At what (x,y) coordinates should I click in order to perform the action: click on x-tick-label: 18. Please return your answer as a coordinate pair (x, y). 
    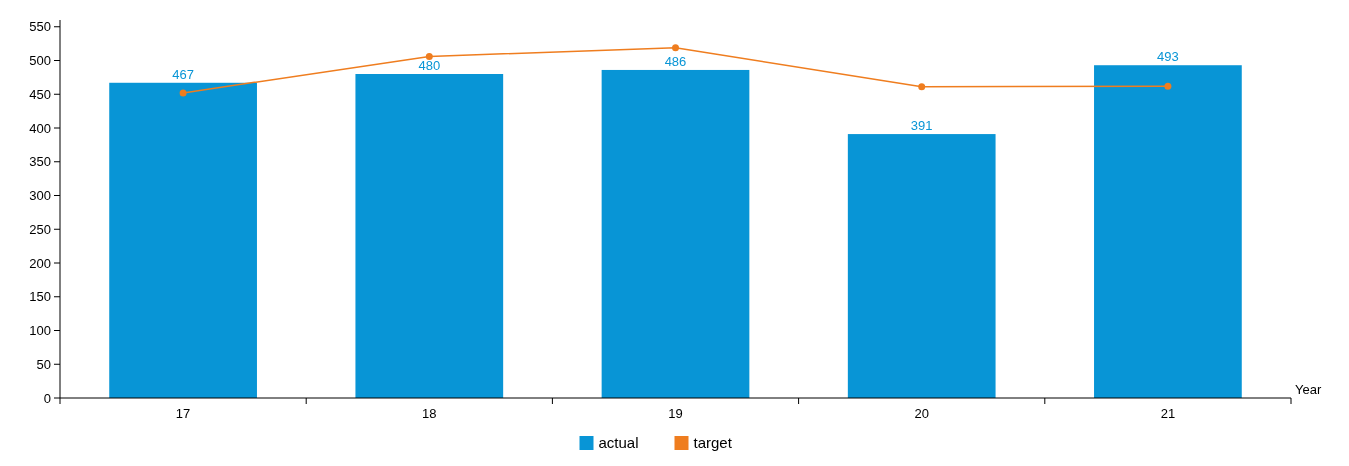
    Looking at the image, I should click on (429, 413).